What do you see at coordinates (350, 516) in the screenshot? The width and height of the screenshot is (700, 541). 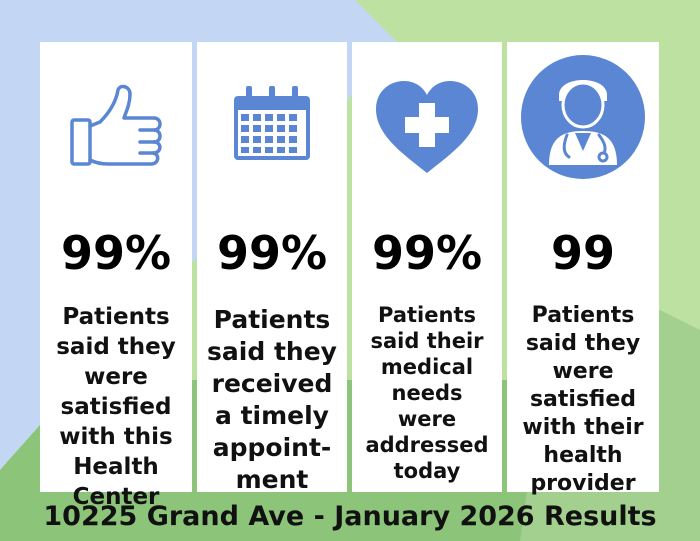 I see `footer-caption: 10225 Grand Ave - January 2026 Results` at bounding box center [350, 516].